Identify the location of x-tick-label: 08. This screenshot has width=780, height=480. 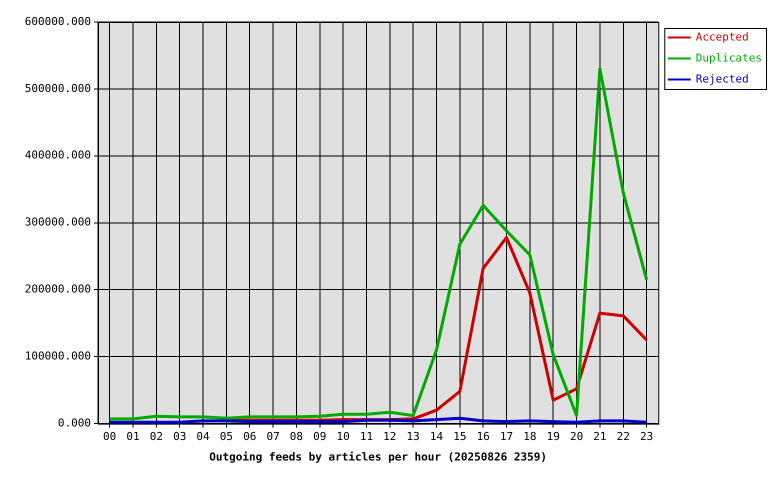
(297, 437).